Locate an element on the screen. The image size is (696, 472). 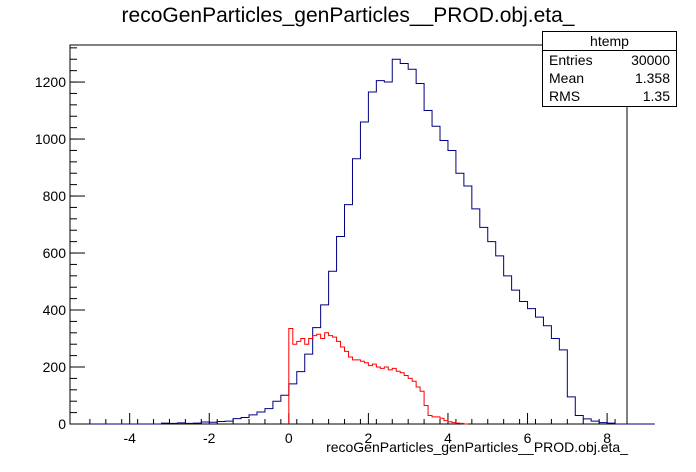
x-tick-label: -4 is located at coordinates (129, 438).